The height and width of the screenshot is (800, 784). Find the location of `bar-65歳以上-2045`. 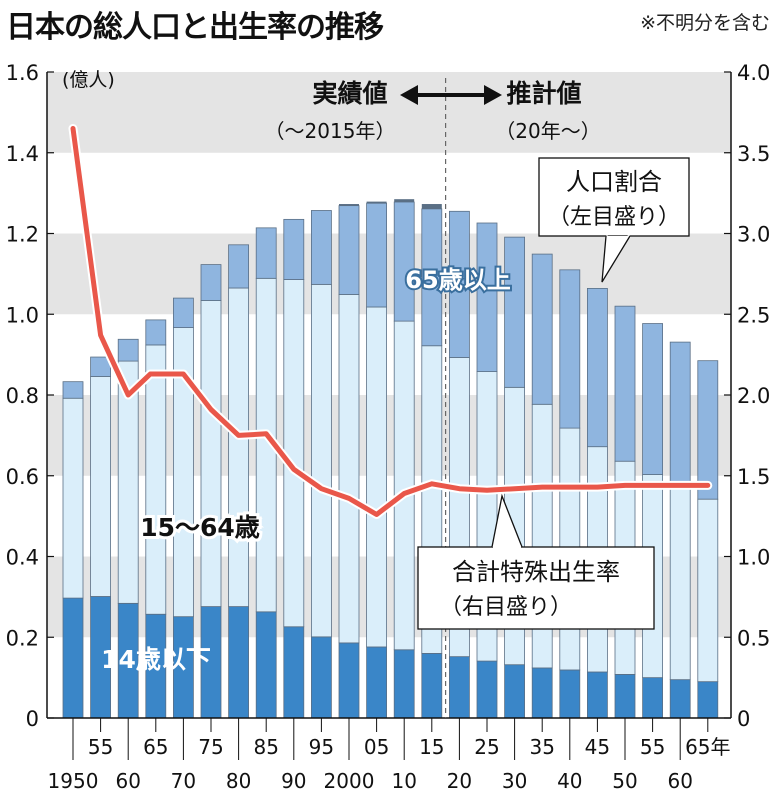

bar-65歳以上-2045 is located at coordinates (597, 368).